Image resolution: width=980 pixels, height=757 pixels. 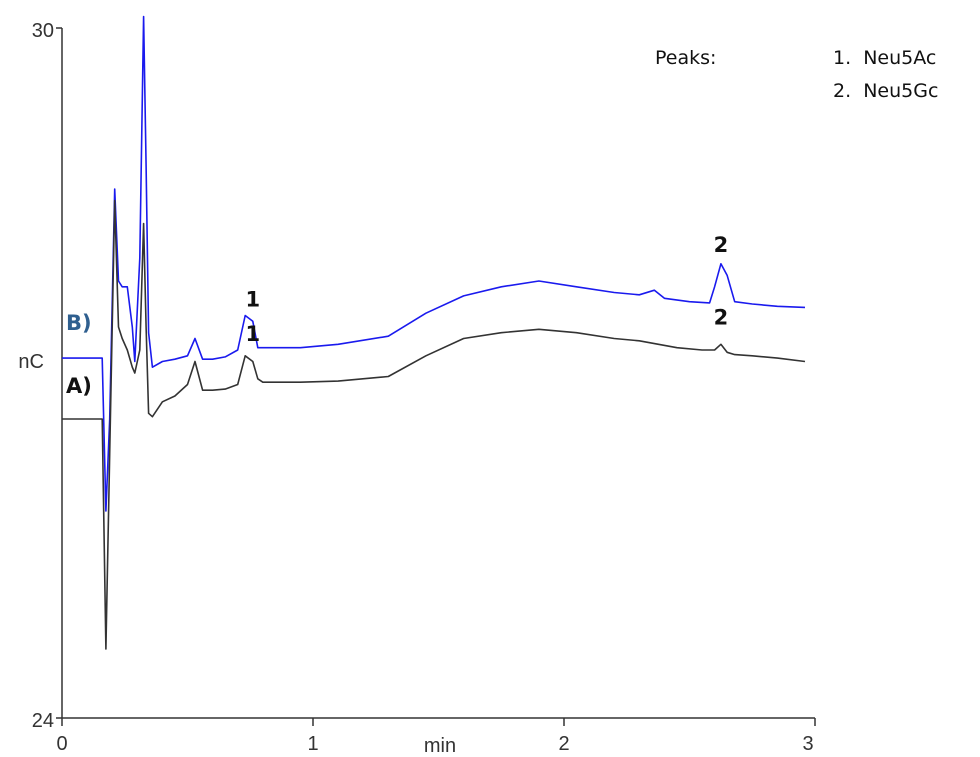 What do you see at coordinates (440, 746) in the screenshot?
I see `x-axis-title: min` at bounding box center [440, 746].